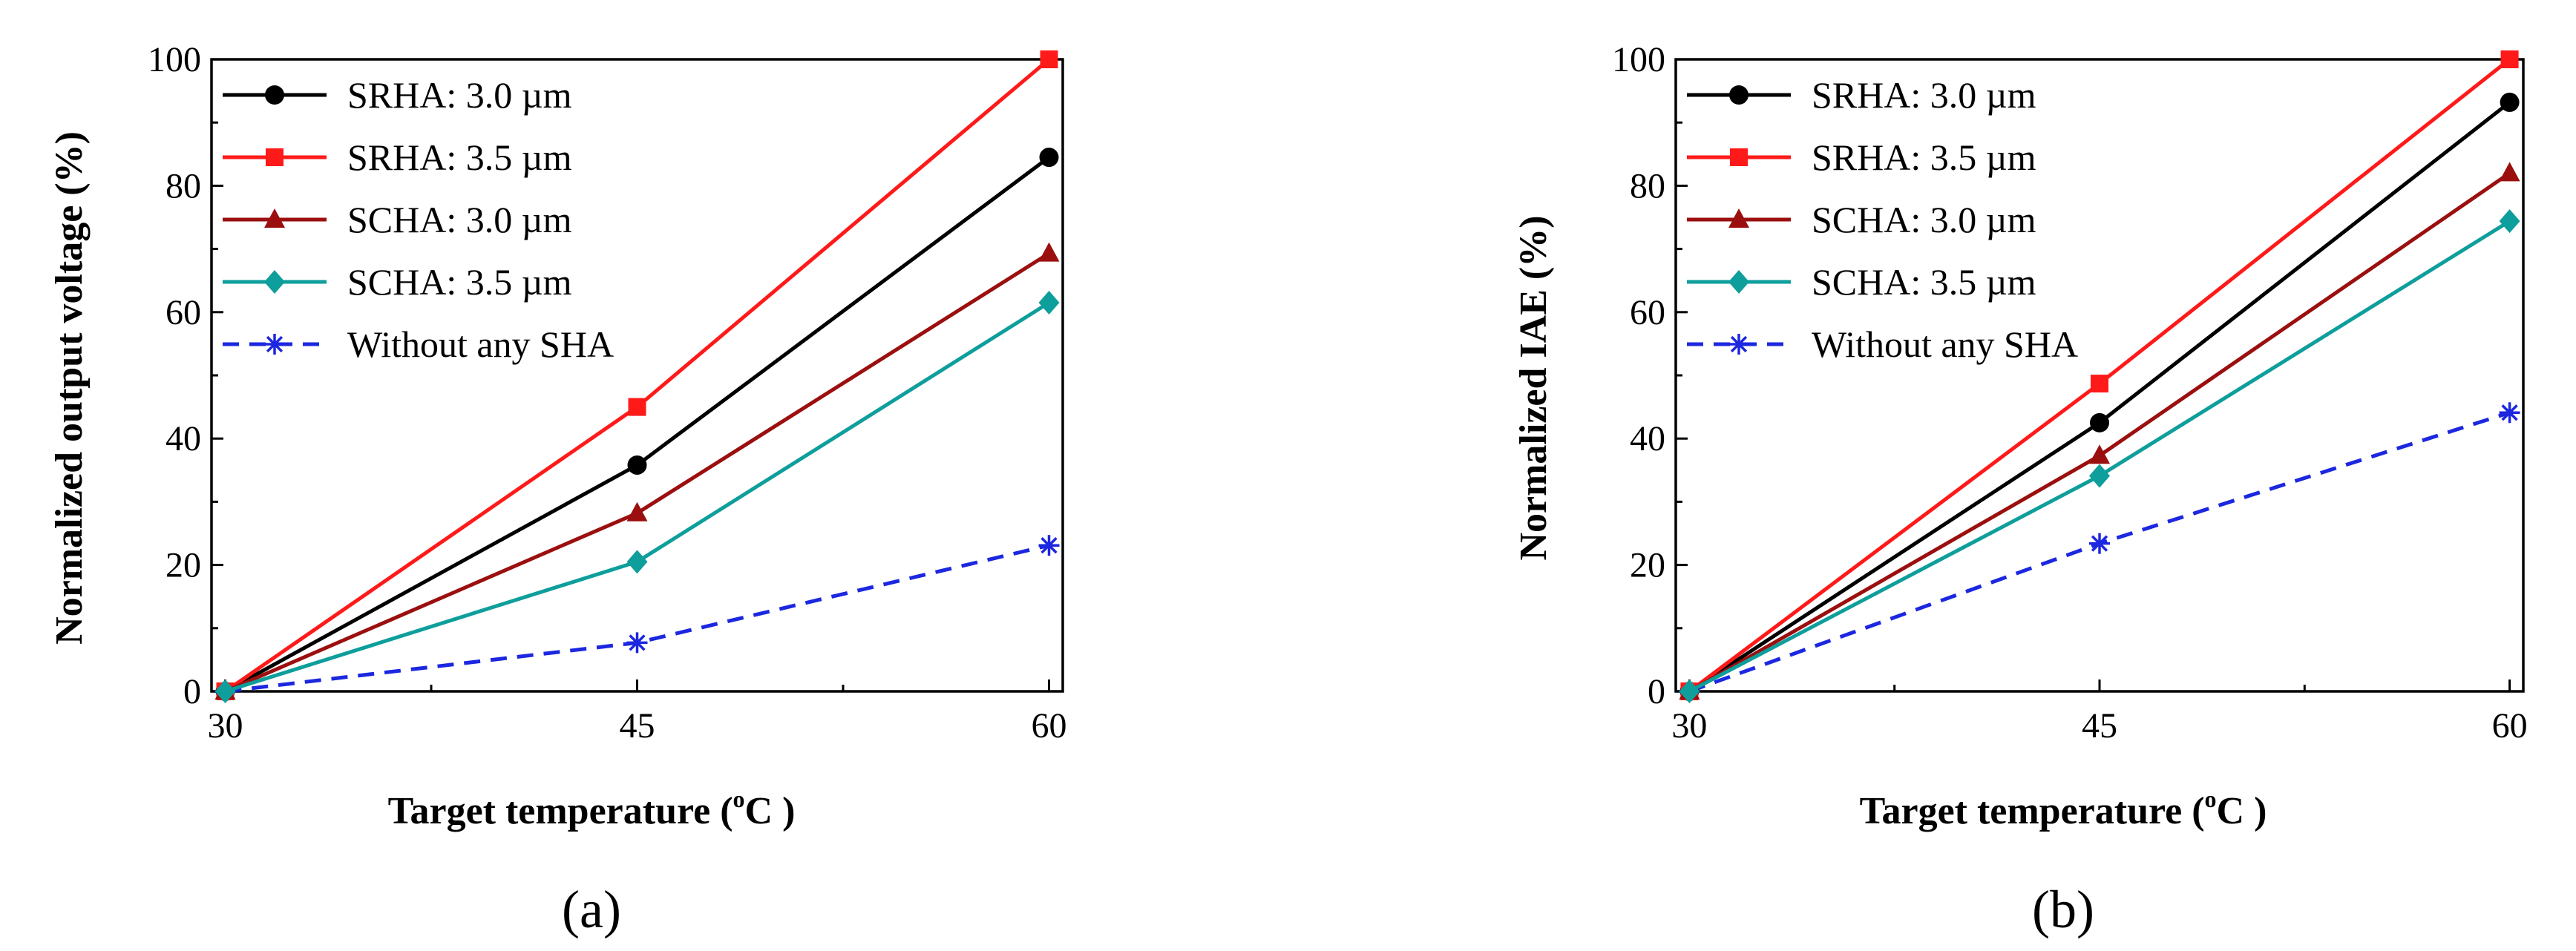  What do you see at coordinates (1689, 726) in the screenshot?
I see `x-tick-label-b: 30` at bounding box center [1689, 726].